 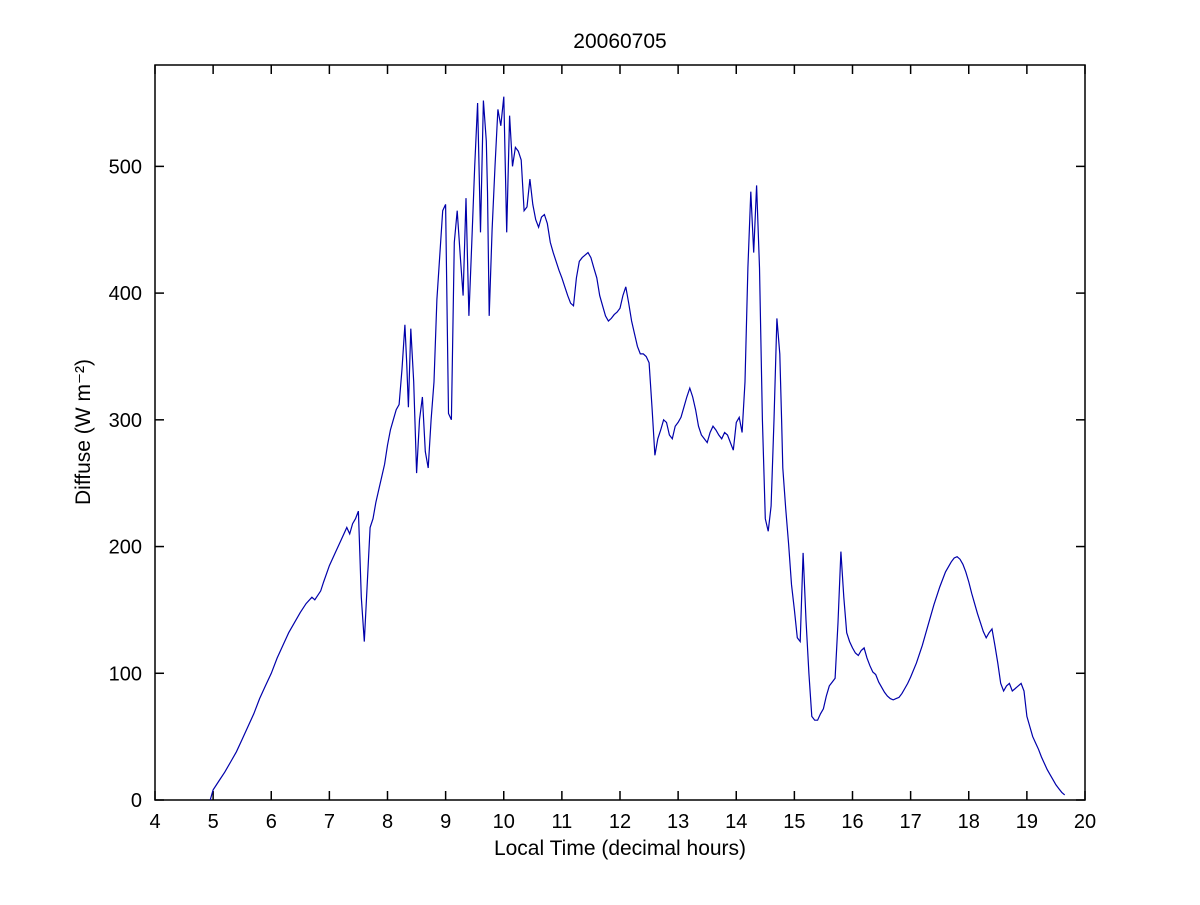 What do you see at coordinates (852, 822) in the screenshot?
I see `x-tick-label: 16` at bounding box center [852, 822].